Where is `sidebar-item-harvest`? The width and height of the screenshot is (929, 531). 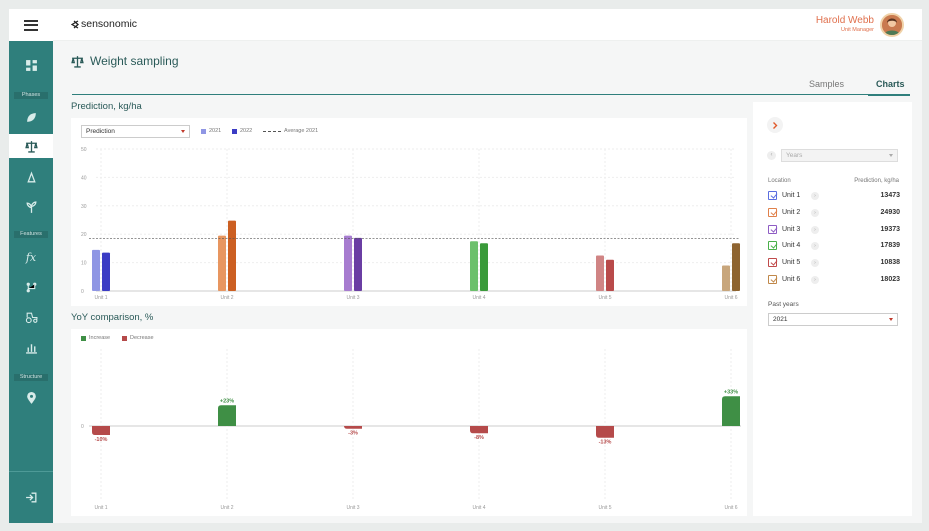 sidebar-item-harvest is located at coordinates (31, 177).